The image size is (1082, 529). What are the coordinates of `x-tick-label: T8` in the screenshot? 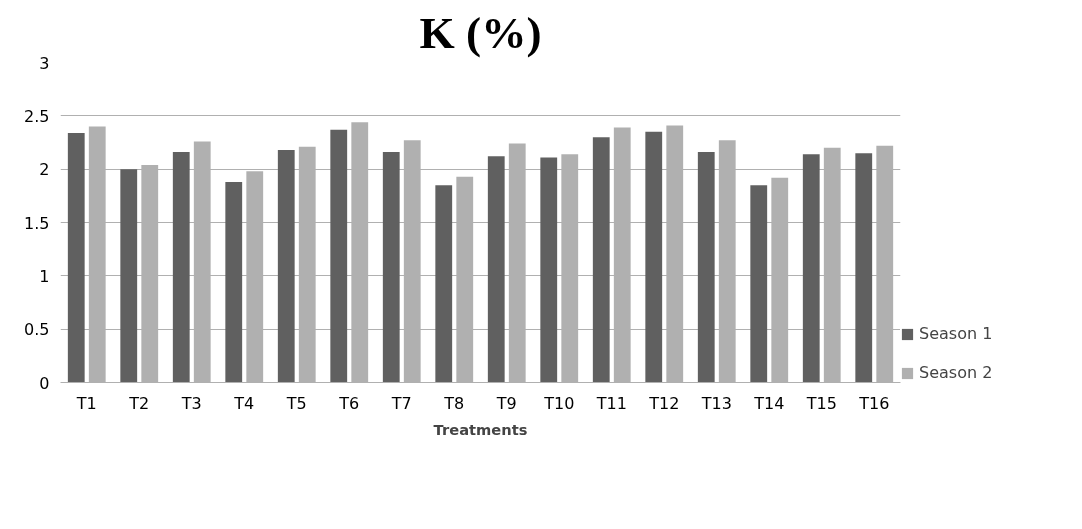 It's located at (454, 403).